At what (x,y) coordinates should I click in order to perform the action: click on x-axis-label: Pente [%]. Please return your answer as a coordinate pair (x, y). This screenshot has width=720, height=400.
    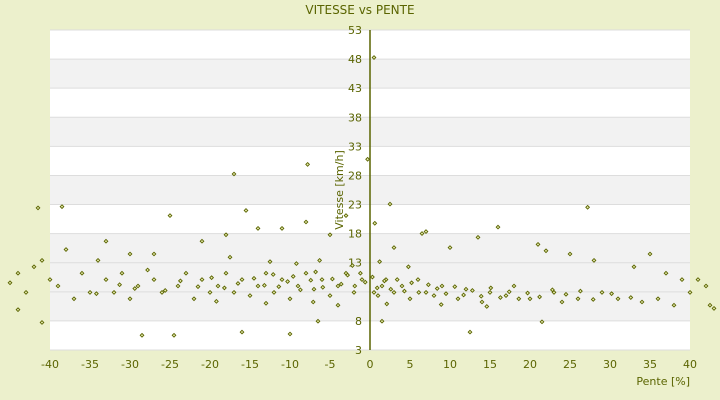
    Looking at the image, I should click on (663, 381).